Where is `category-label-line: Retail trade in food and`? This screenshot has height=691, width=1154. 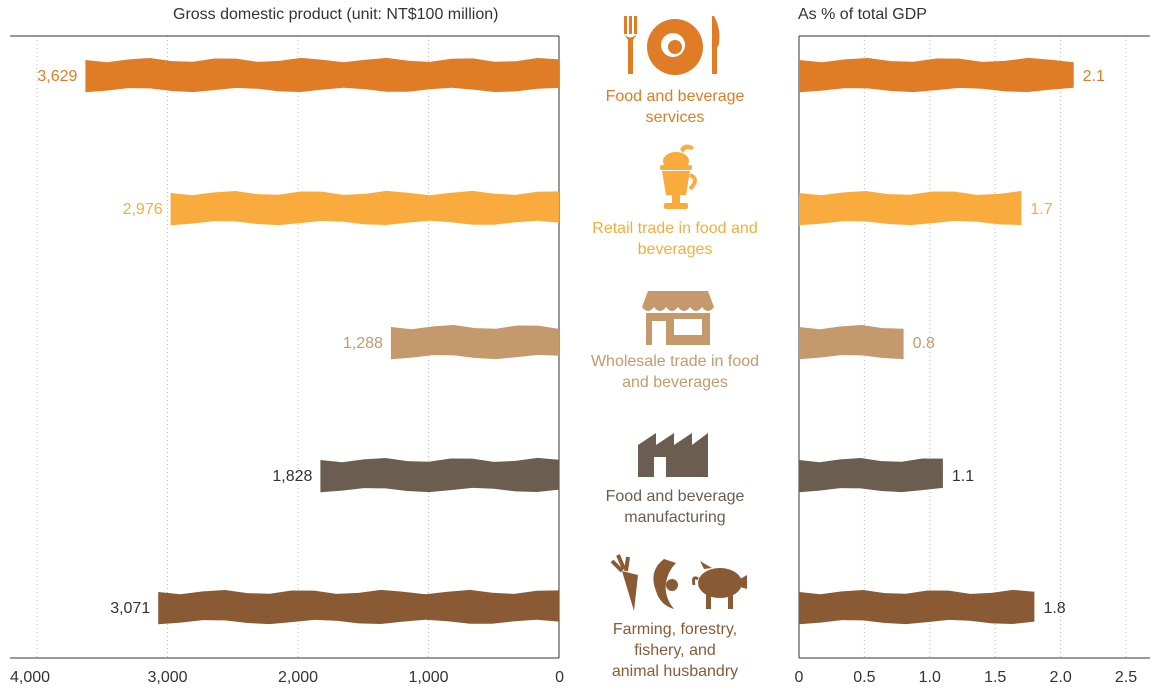 category-label-line: Retail trade in food and is located at coordinates (675, 228).